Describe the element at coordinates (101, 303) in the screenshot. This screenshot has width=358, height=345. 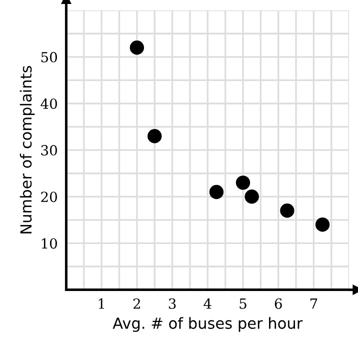
I see `x-tick-label: 1` at that location.